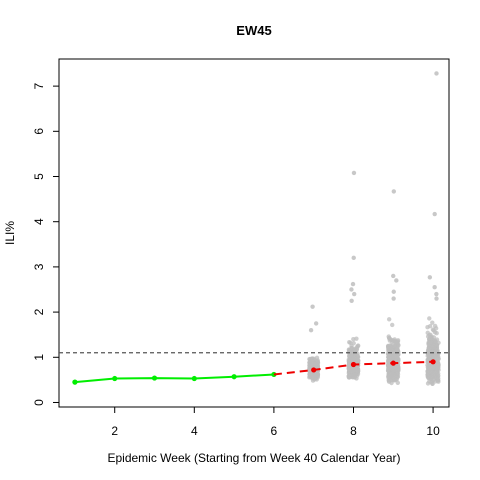 The height and width of the screenshot is (480, 480). Describe the element at coordinates (174, 378) in the screenshot. I see `observed-series-line` at that location.